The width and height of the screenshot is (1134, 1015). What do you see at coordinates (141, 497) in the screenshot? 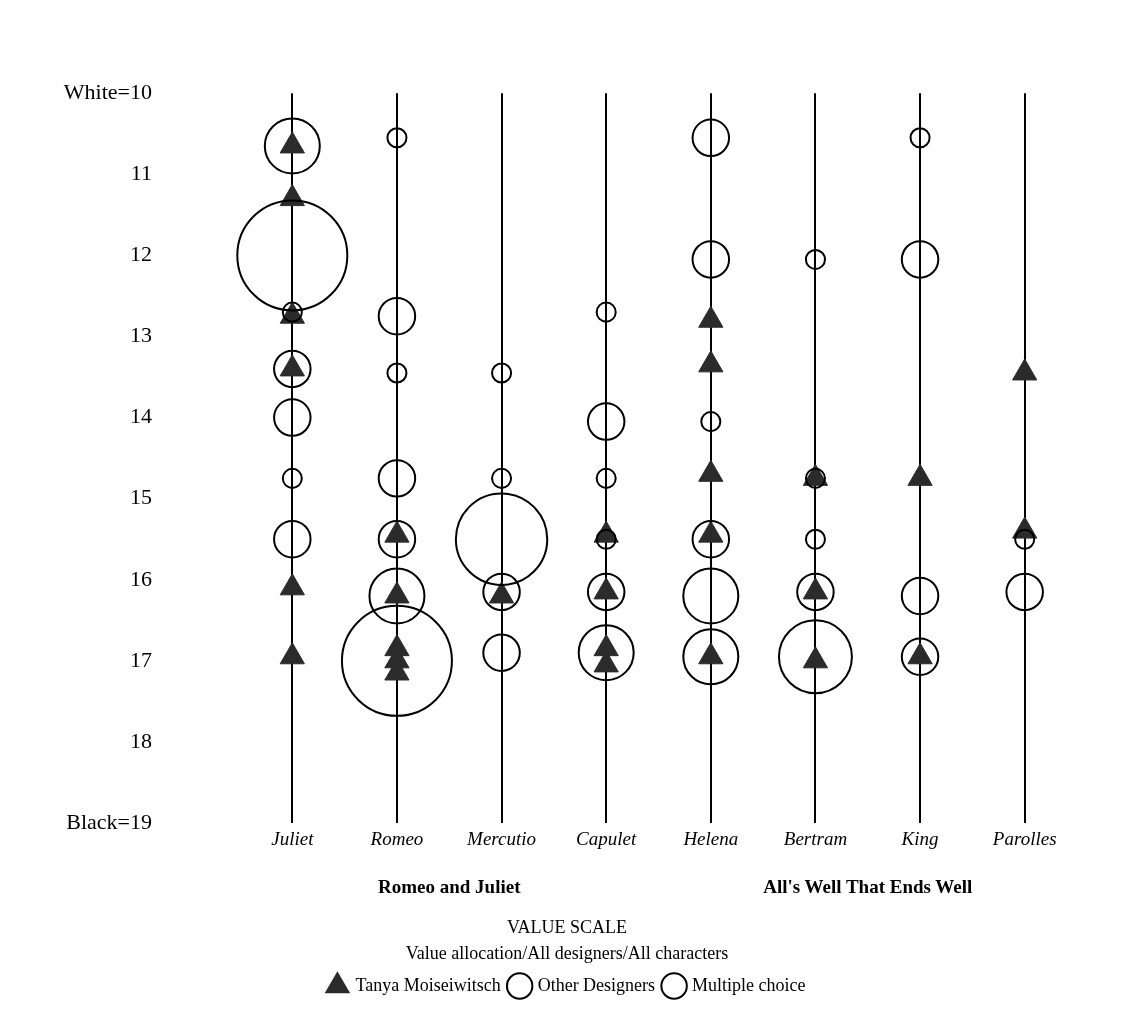
I see `y-tick-label: 15` at bounding box center [141, 497].